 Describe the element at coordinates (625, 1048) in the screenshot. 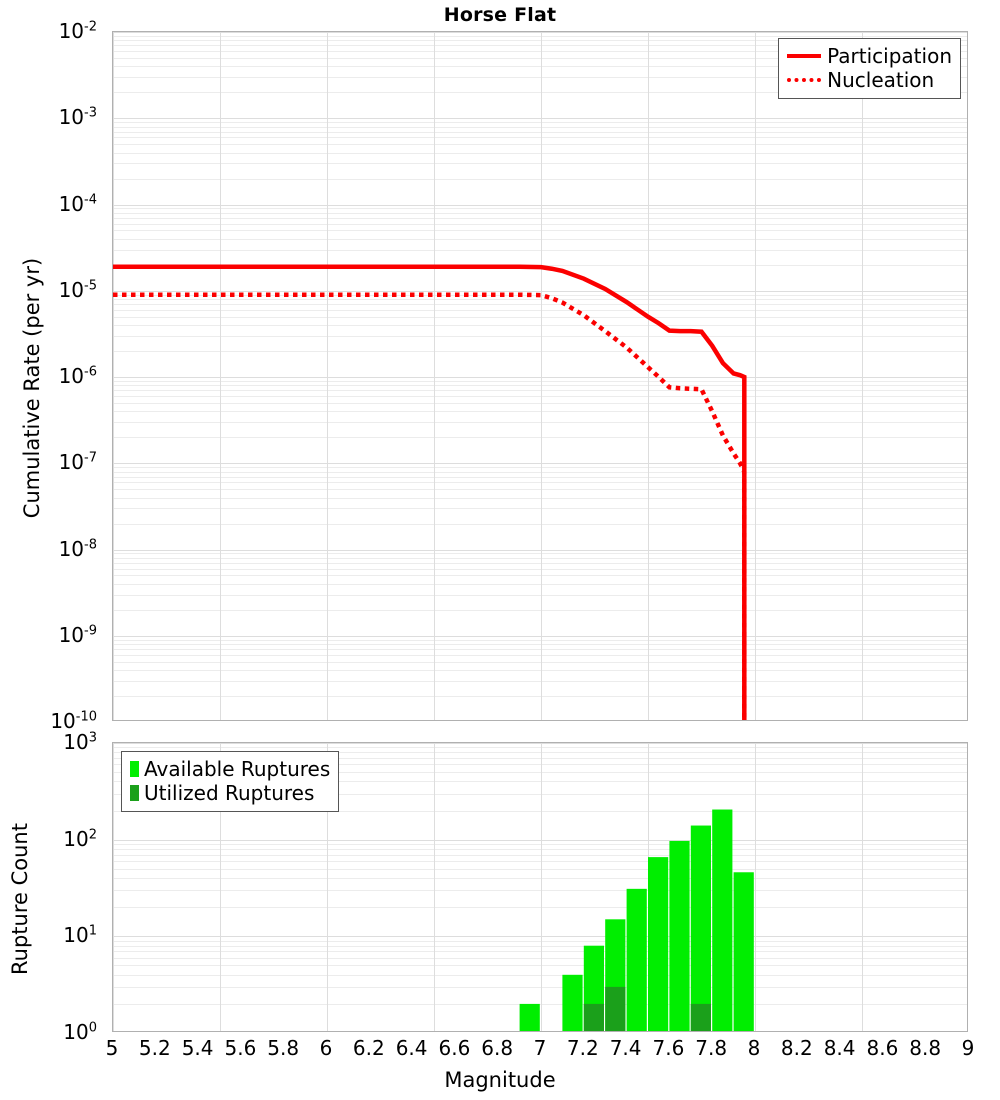

I see `x-axis-tick-label: 7.4` at that location.